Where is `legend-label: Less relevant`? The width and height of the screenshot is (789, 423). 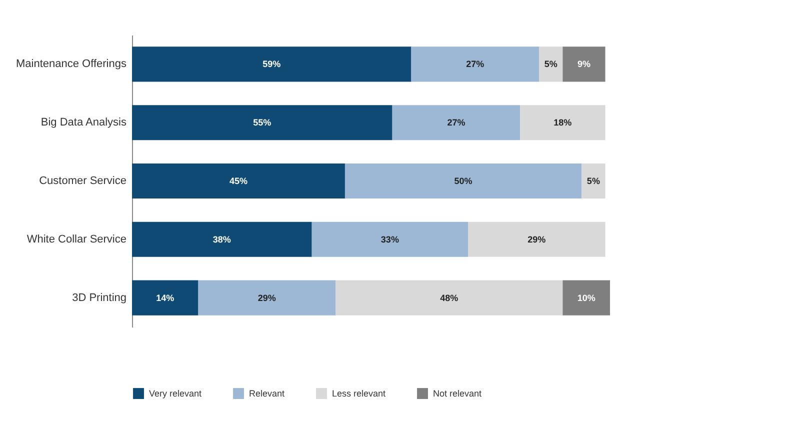
legend-label: Less relevant is located at coordinates (359, 393).